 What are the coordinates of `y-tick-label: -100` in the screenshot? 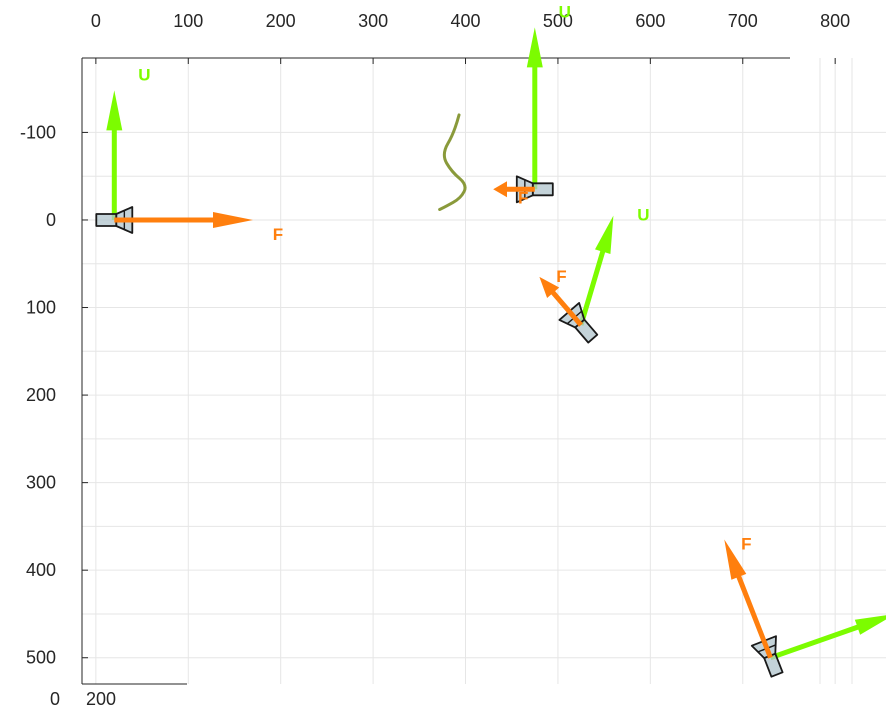 It's located at (38, 132).